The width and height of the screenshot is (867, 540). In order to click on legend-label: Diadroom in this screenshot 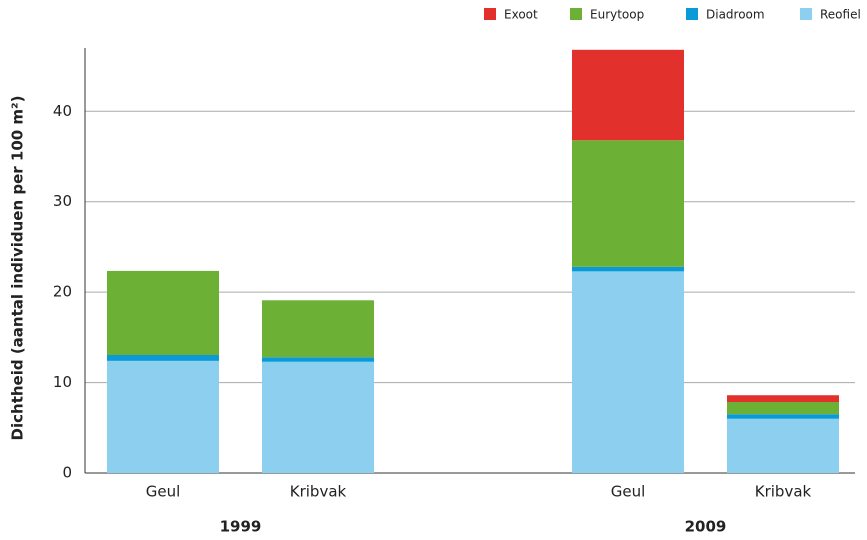, I will do `click(735, 15)`.